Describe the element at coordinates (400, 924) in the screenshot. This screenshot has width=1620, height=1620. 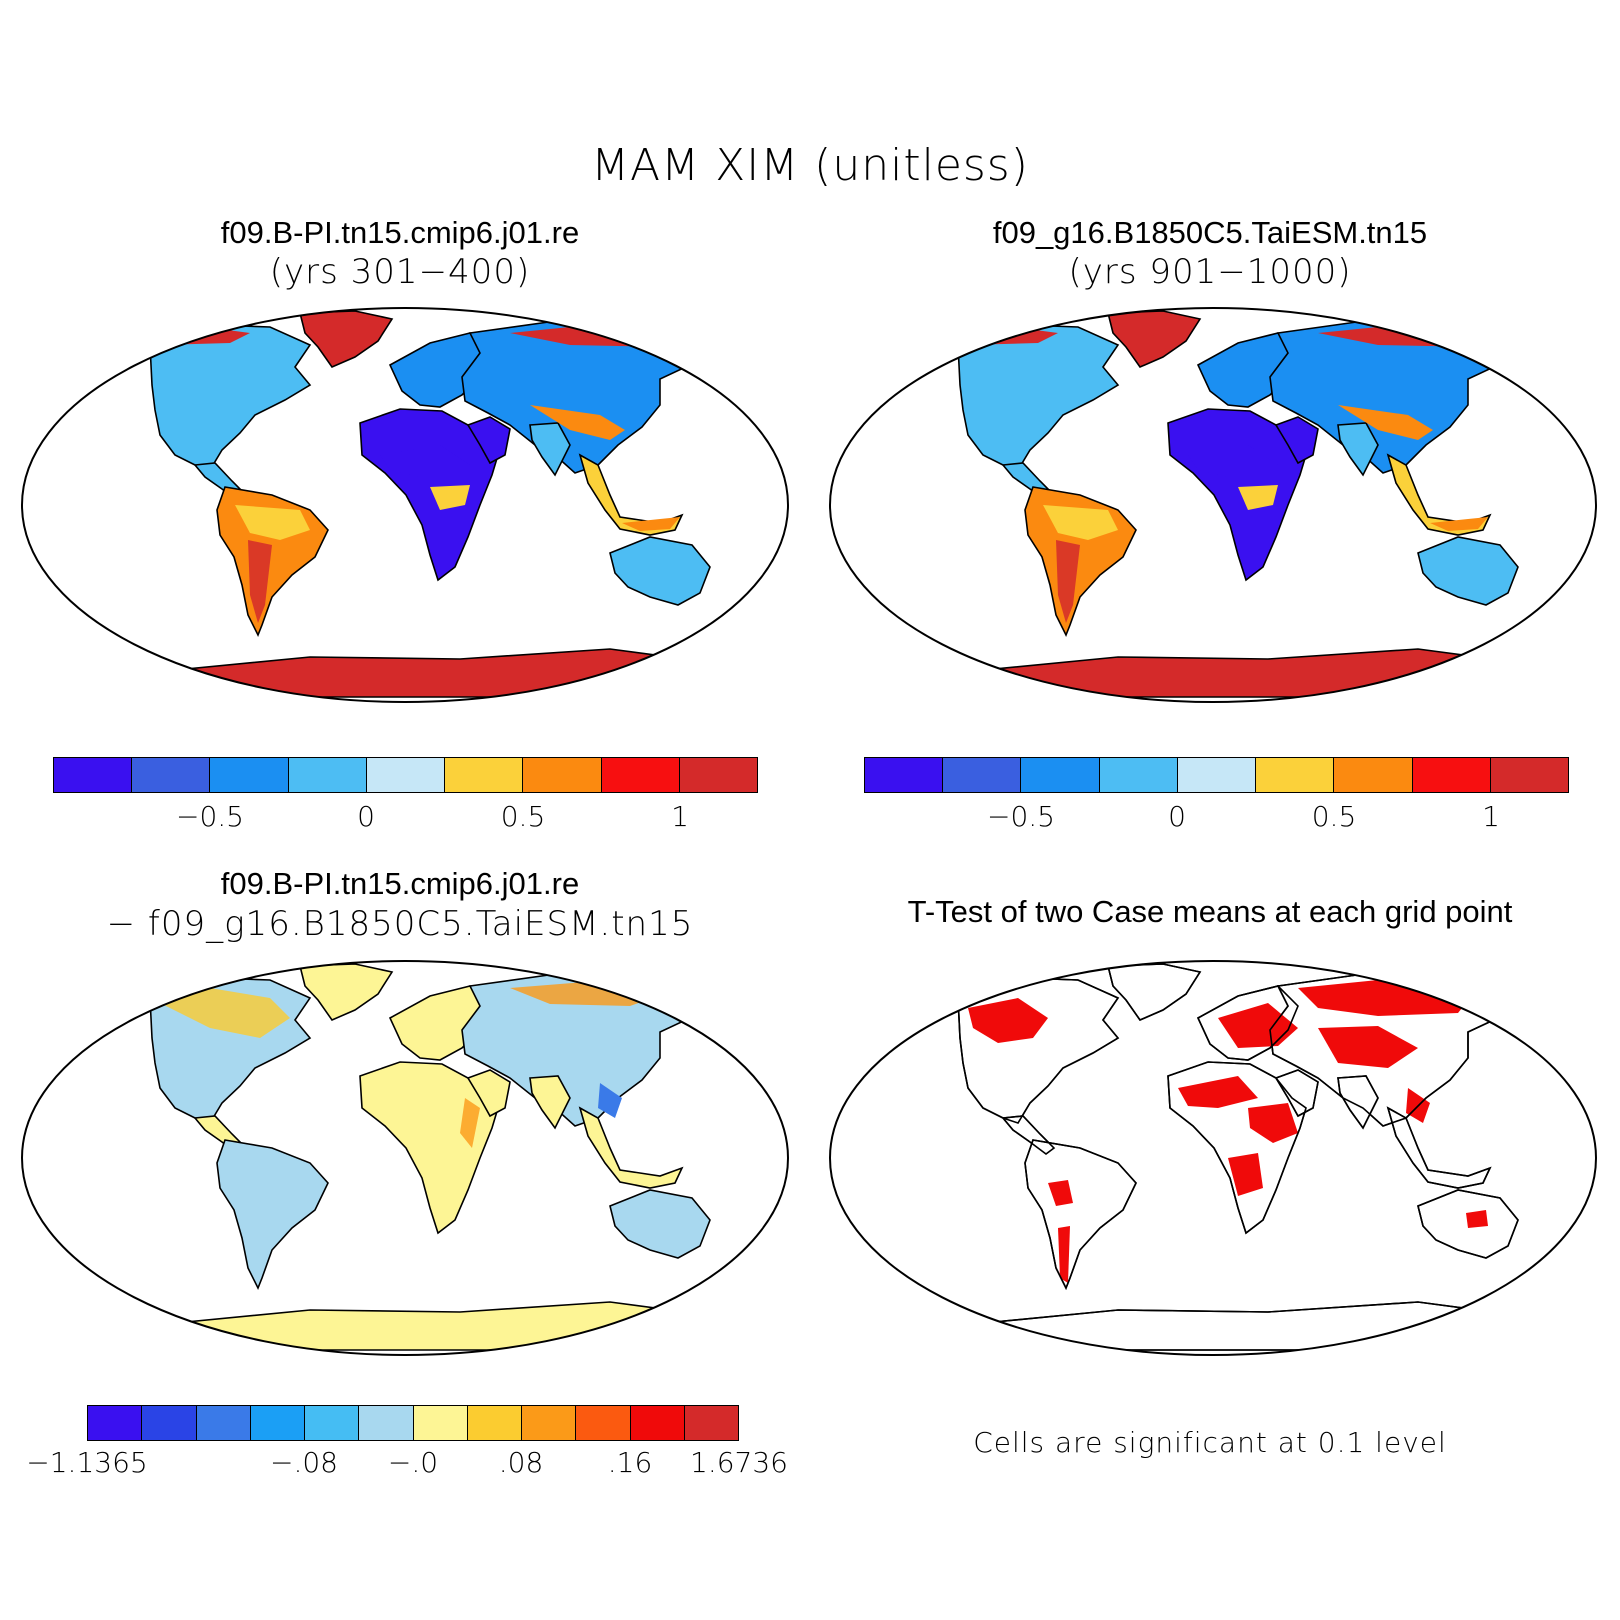
I see `panel-bl-subtitle: − f09_g16.B1850C5.TaiESM.tn15` at that location.